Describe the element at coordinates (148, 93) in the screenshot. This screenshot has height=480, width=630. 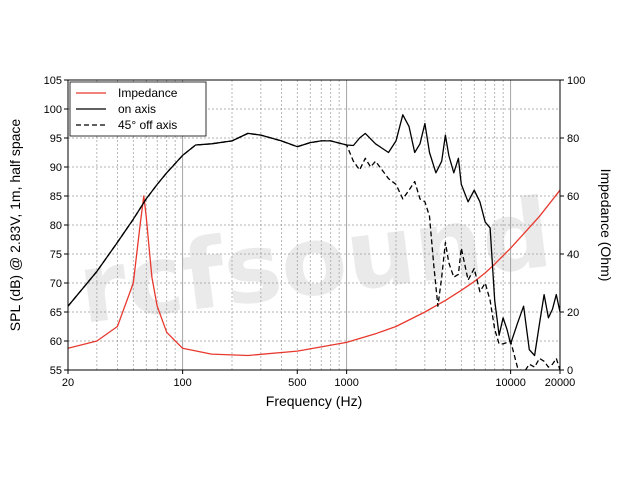
I see `legend-label: Impedance` at that location.